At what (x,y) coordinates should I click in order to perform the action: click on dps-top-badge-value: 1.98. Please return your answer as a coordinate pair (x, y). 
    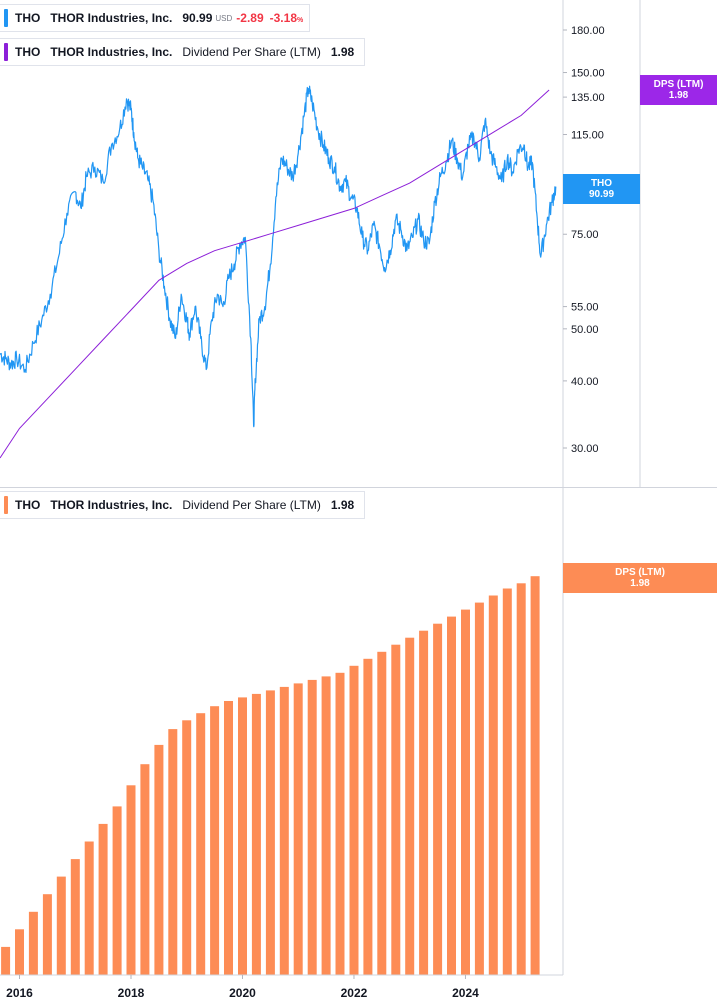
    Looking at the image, I should click on (678, 95).